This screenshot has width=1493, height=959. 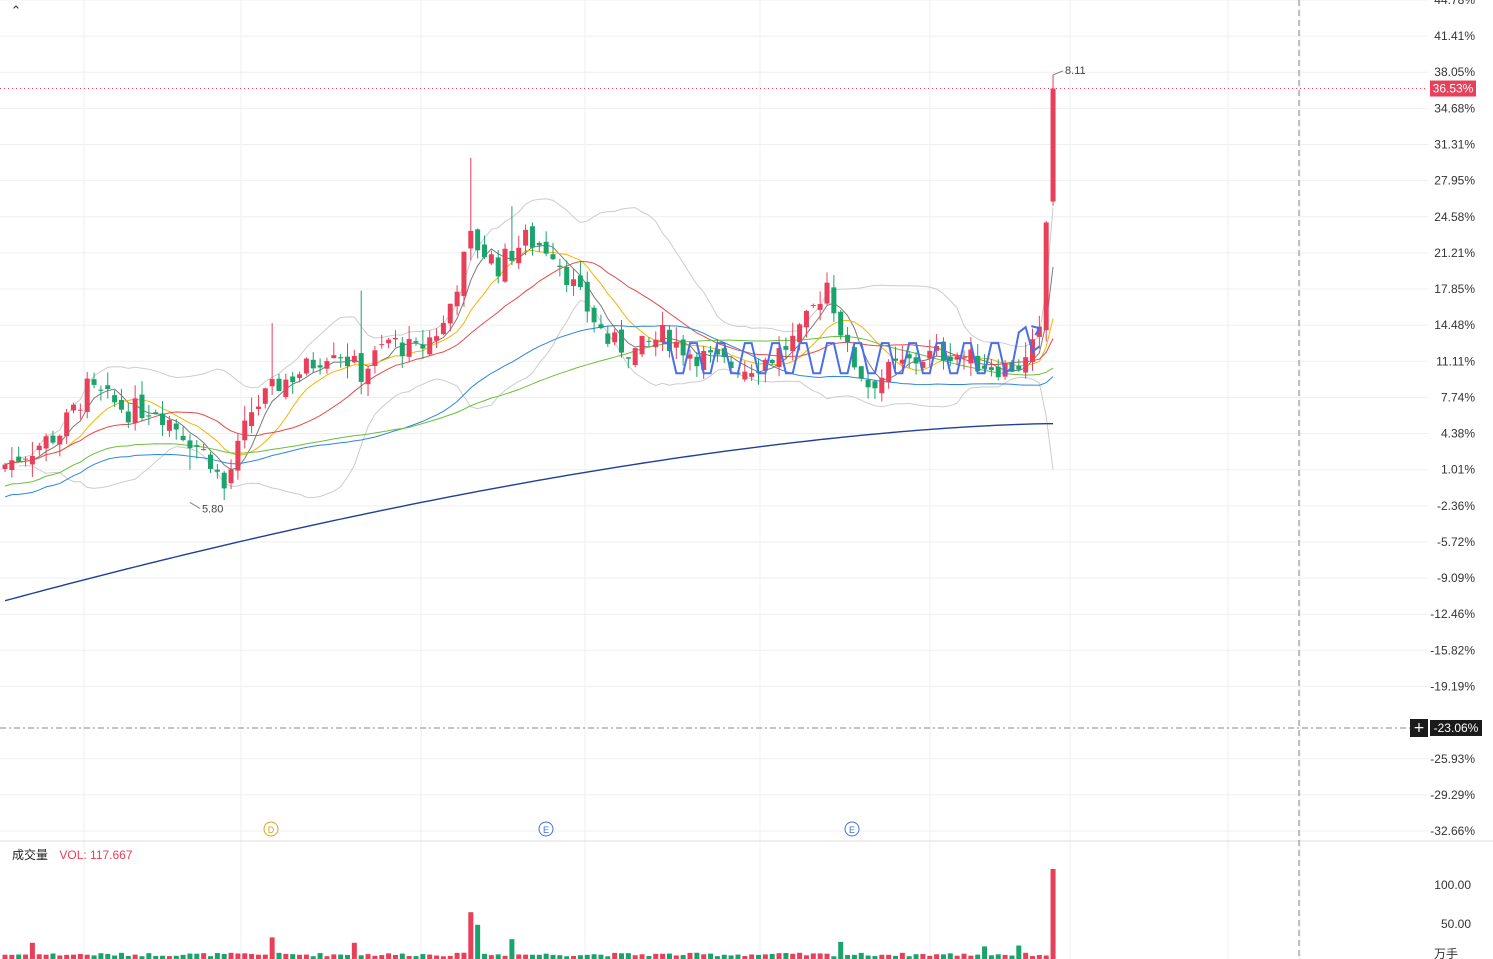 What do you see at coordinates (1455, 361) in the screenshot?
I see `price-tick-label: 11.11%` at bounding box center [1455, 361].